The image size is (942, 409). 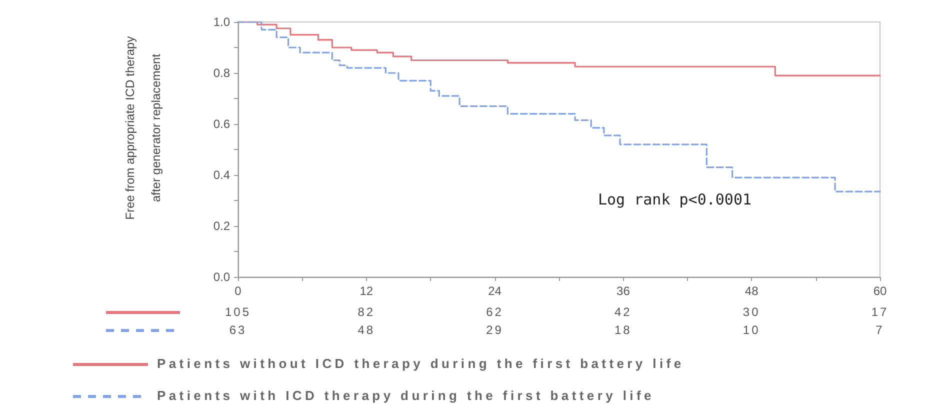 I want to click on text: 105, so click(x=238, y=312).